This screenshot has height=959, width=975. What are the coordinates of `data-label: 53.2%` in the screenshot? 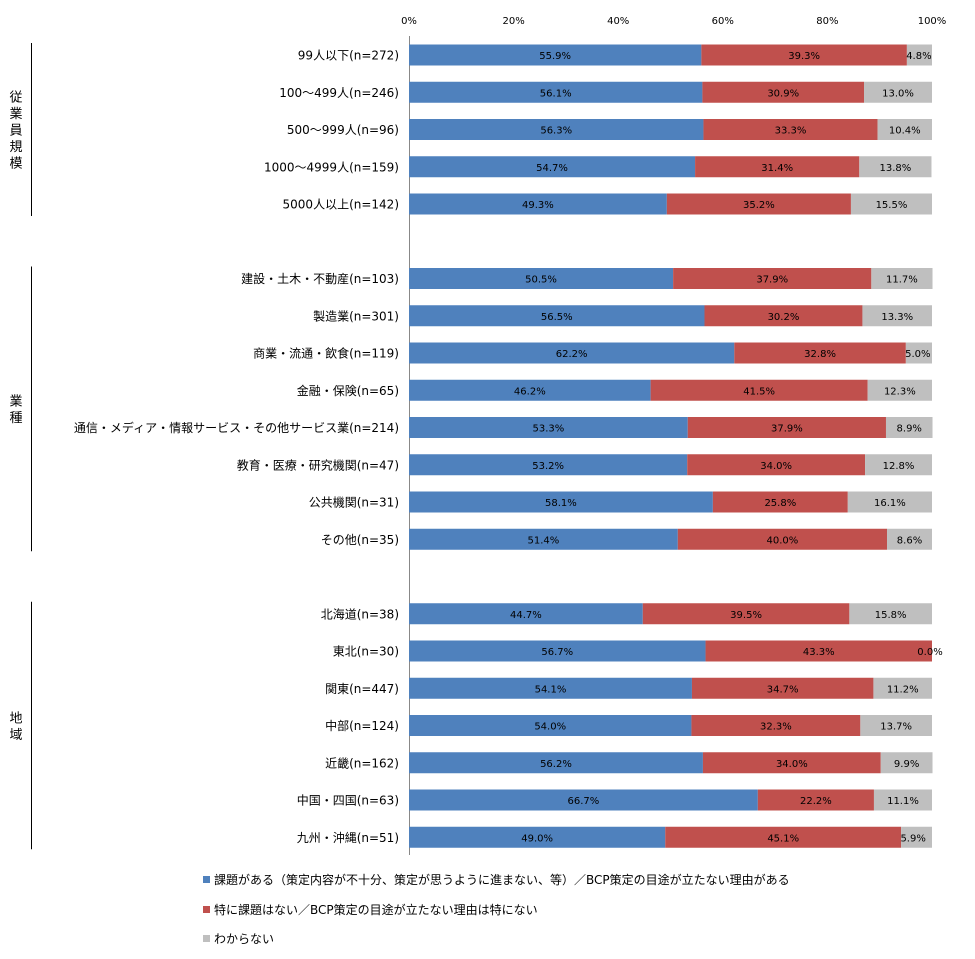 It's located at (548, 466).